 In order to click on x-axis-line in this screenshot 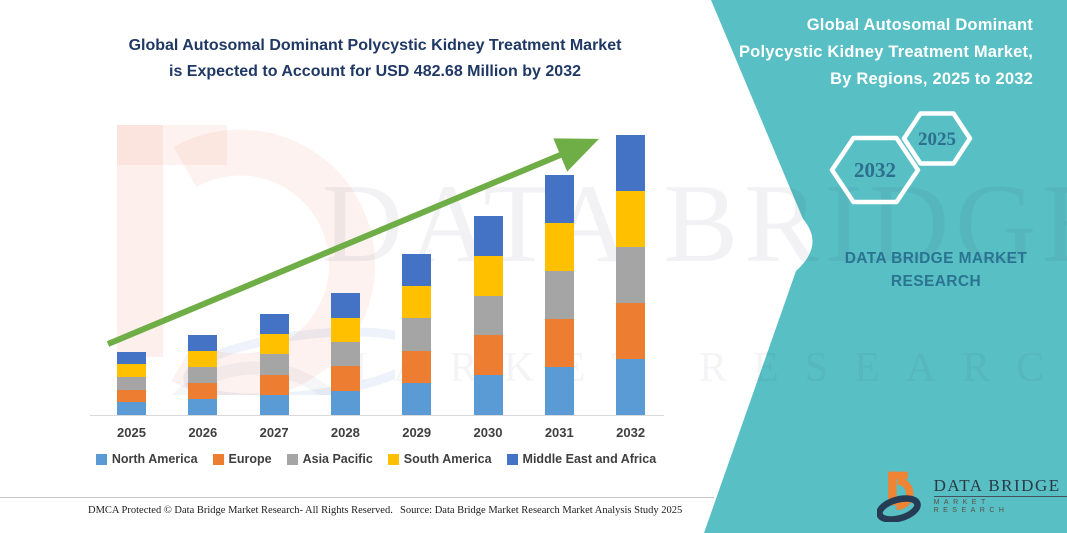, I will do `click(377, 415)`.